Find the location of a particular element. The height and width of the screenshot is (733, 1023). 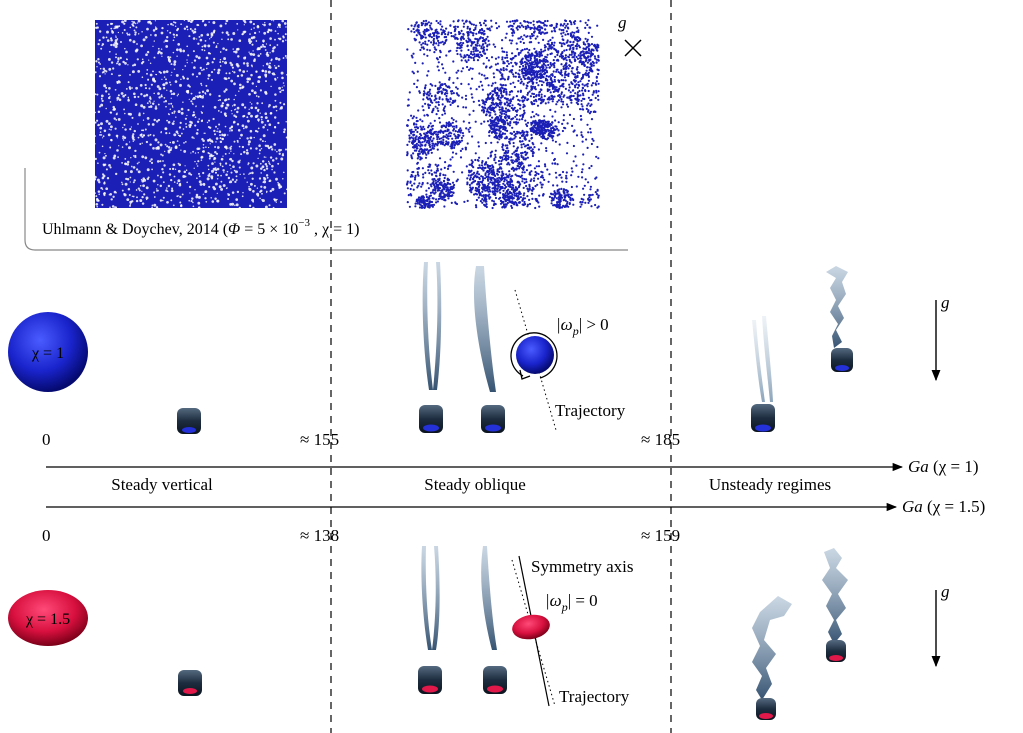

threshold-chi15-first: ≈ 138 is located at coordinates (319, 535).